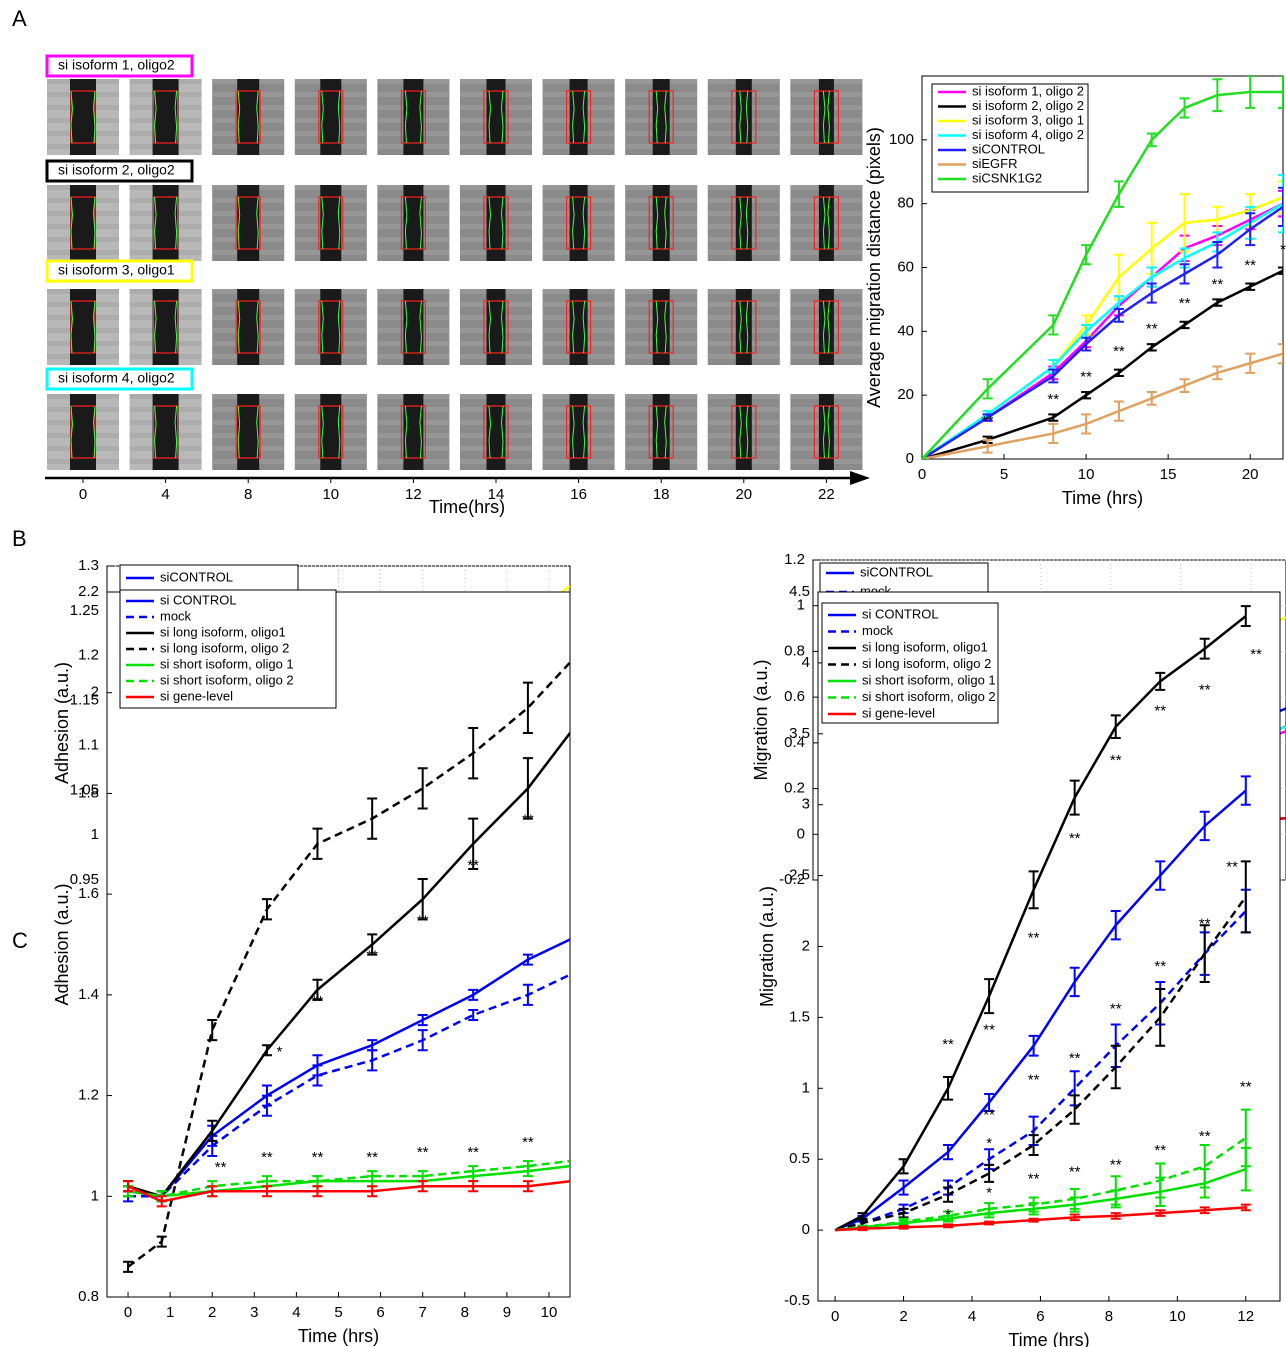 This screenshot has height=1347, width=1286. What do you see at coordinates (88, 893) in the screenshot?
I see `y-tick-label: 1.6` at bounding box center [88, 893].